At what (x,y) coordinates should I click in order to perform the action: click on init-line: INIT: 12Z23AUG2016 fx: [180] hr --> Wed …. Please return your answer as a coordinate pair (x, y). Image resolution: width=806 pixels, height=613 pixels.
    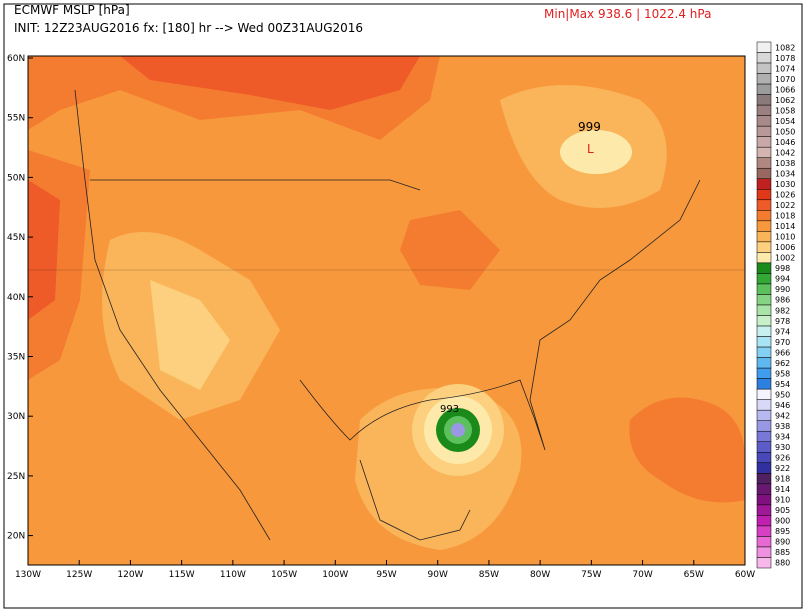
    Looking at the image, I should click on (188, 28).